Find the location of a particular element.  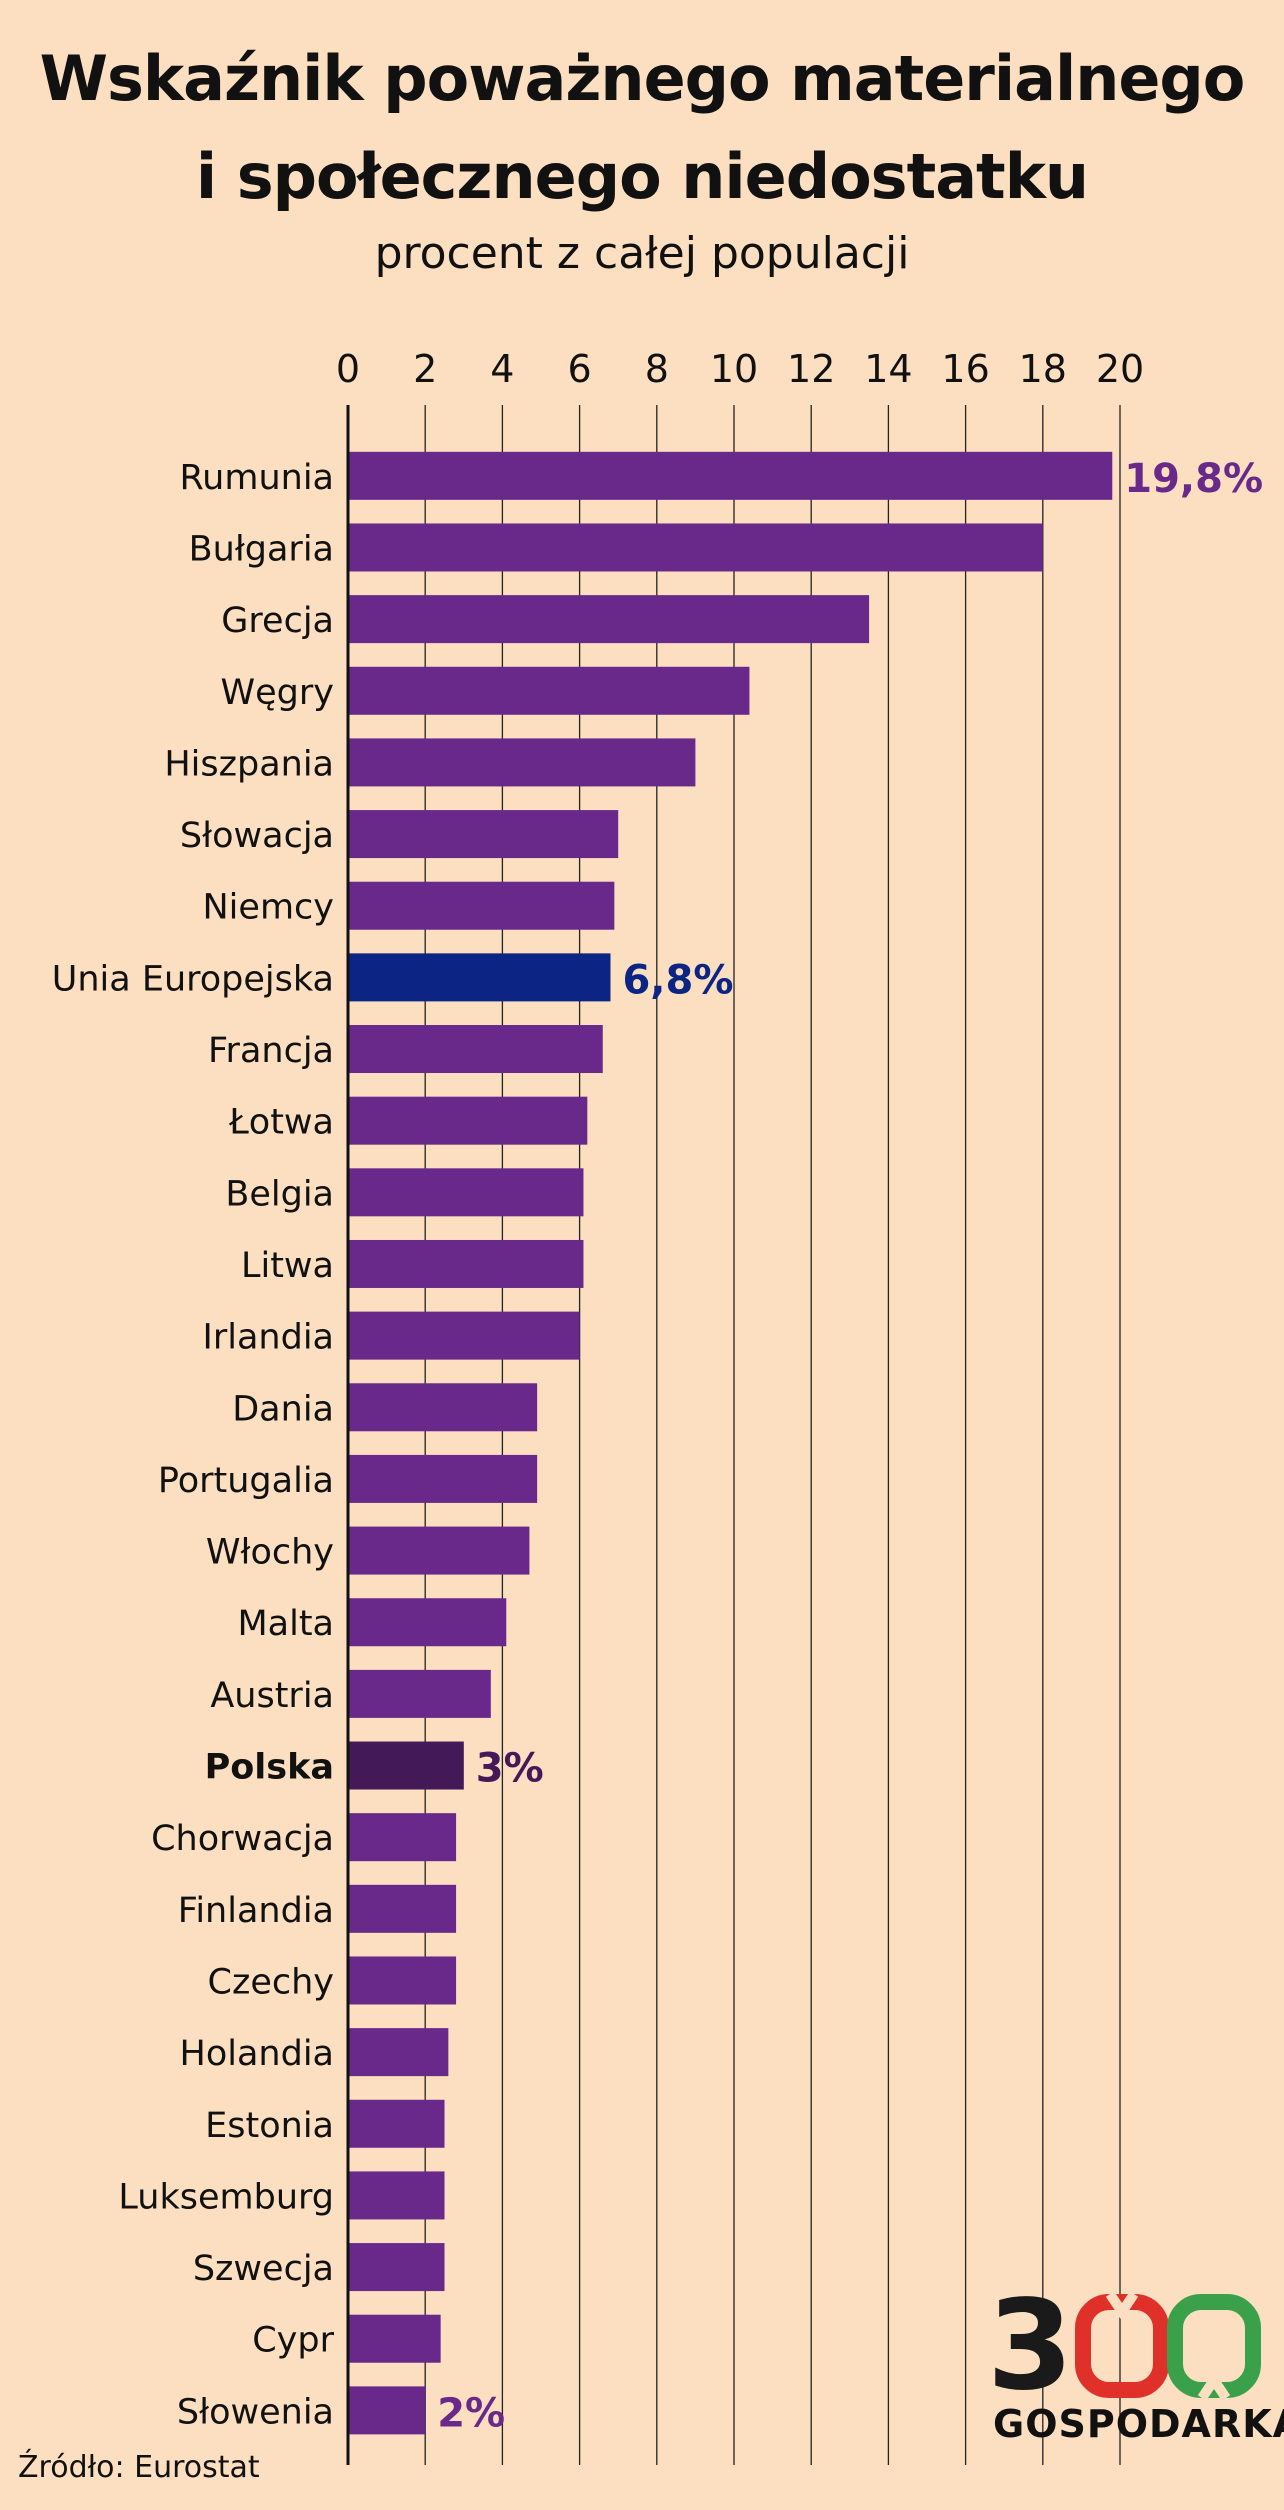

logo-text: GOSPODARKA is located at coordinates (1138, 2424).